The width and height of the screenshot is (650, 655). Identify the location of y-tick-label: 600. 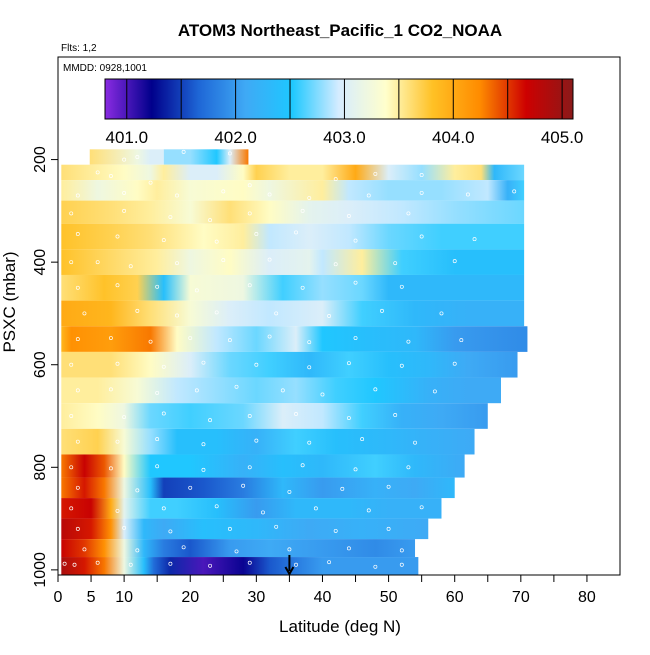
(40, 364).